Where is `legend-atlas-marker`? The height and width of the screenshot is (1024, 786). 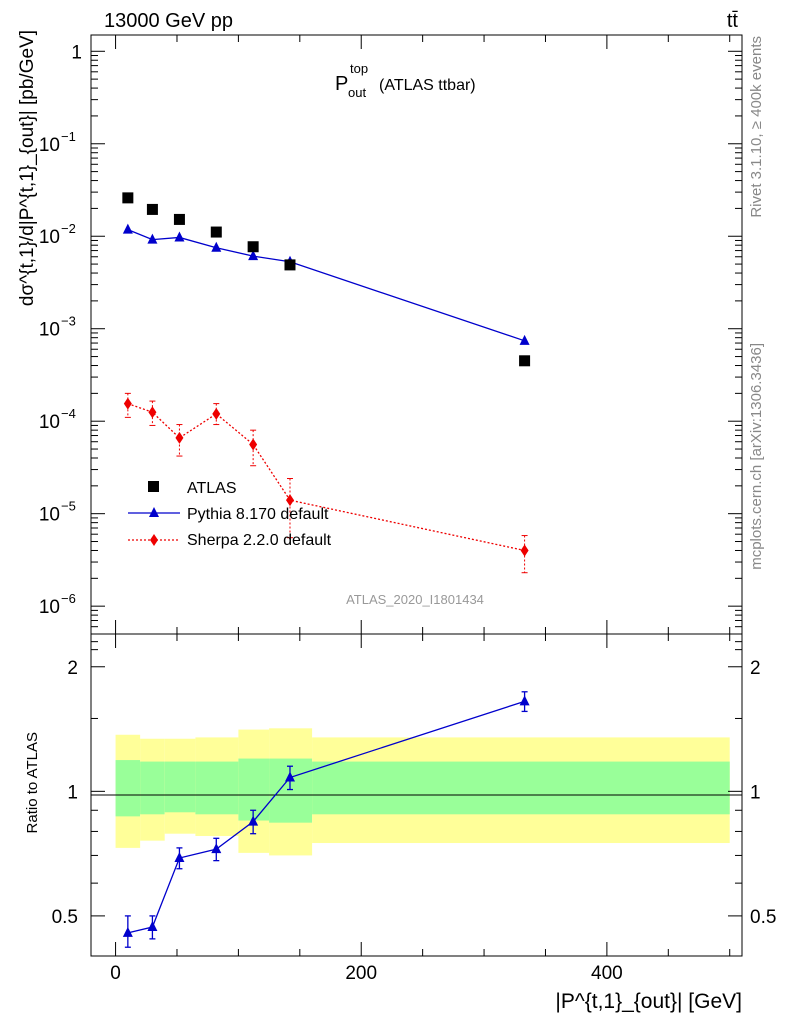
legend-atlas-marker is located at coordinates (153, 486).